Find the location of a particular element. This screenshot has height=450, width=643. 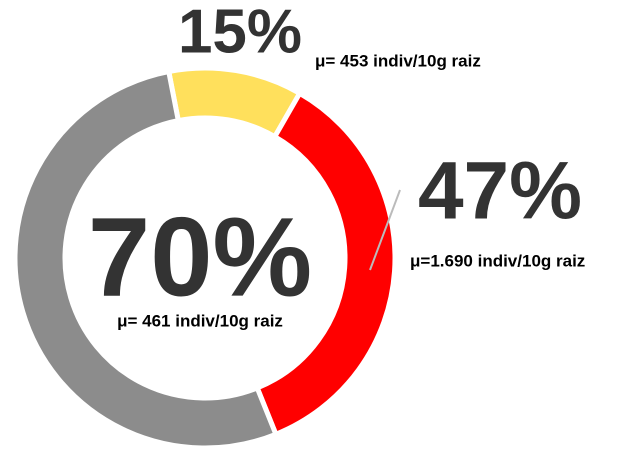

value-label: 15% is located at coordinates (240, 33).